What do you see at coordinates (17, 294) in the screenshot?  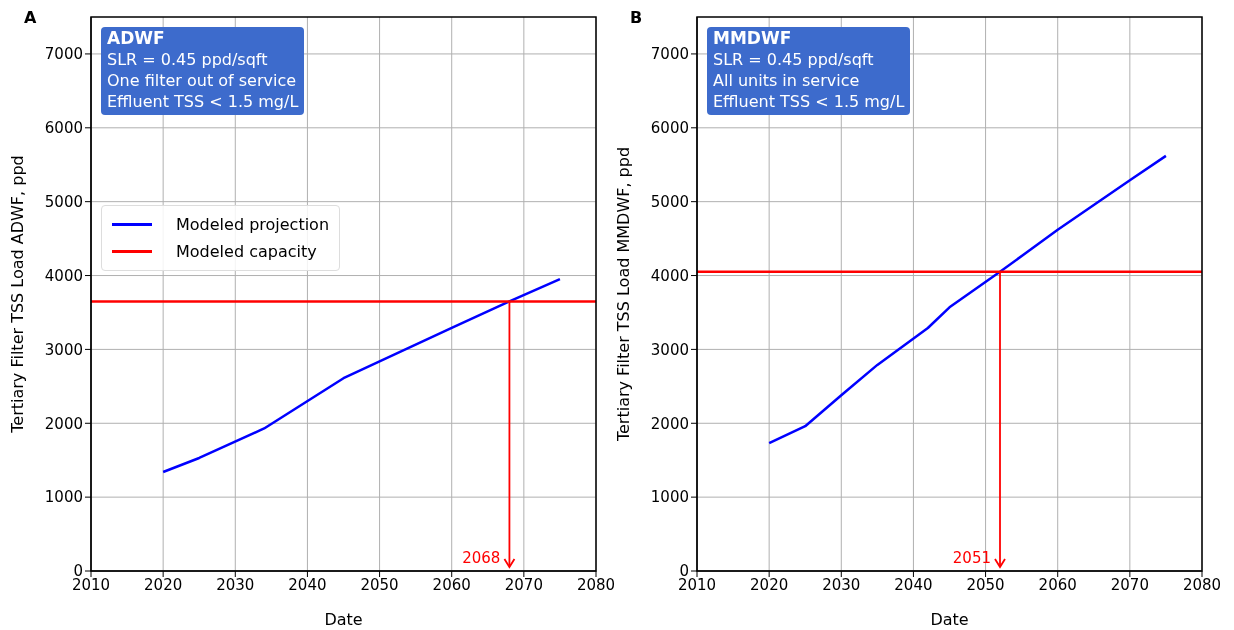 I see `y-axis-title: Tertiary Filter TSS Load ADWF, ppd` at bounding box center [17, 294].